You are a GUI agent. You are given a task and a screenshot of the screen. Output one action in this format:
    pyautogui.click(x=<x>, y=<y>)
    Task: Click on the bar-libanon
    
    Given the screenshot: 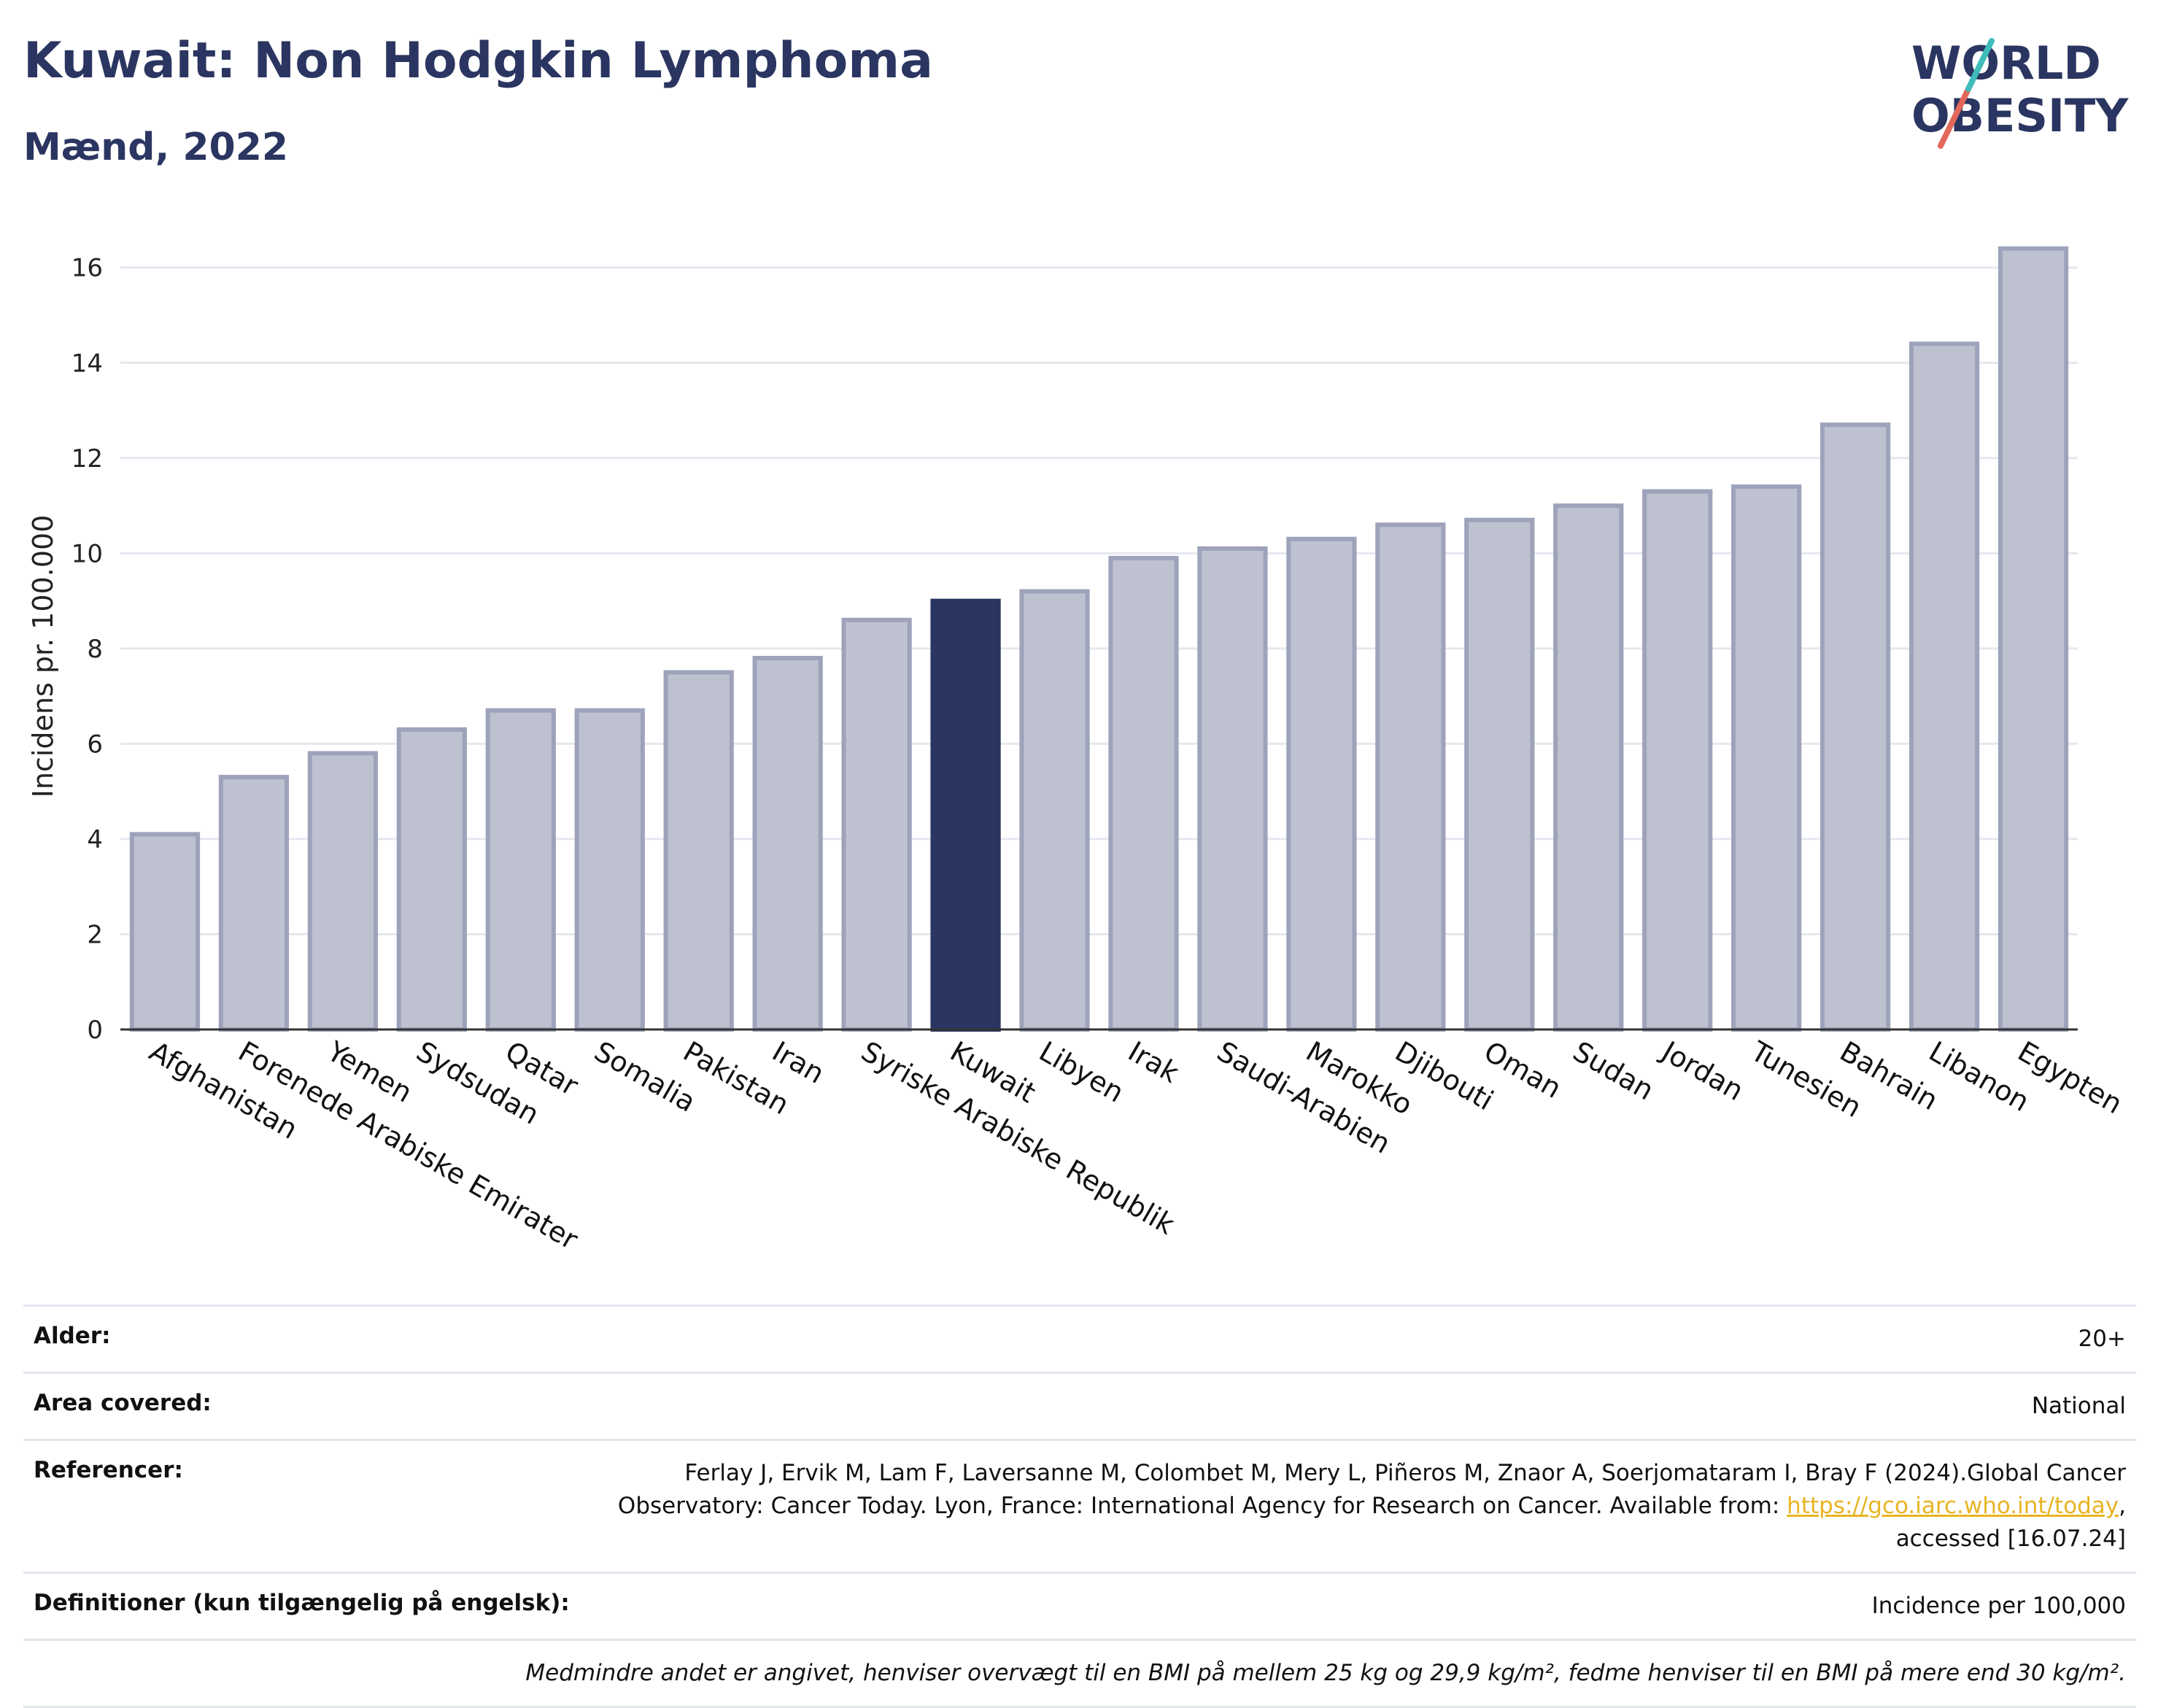 What is the action you would take?
    pyautogui.click(x=1944, y=686)
    